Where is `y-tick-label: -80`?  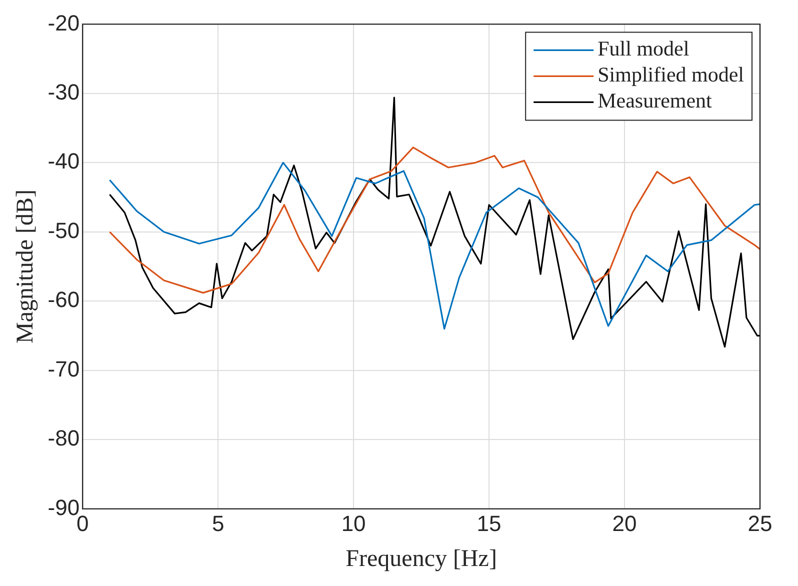 y-tick-label: -80 is located at coordinates (64, 438).